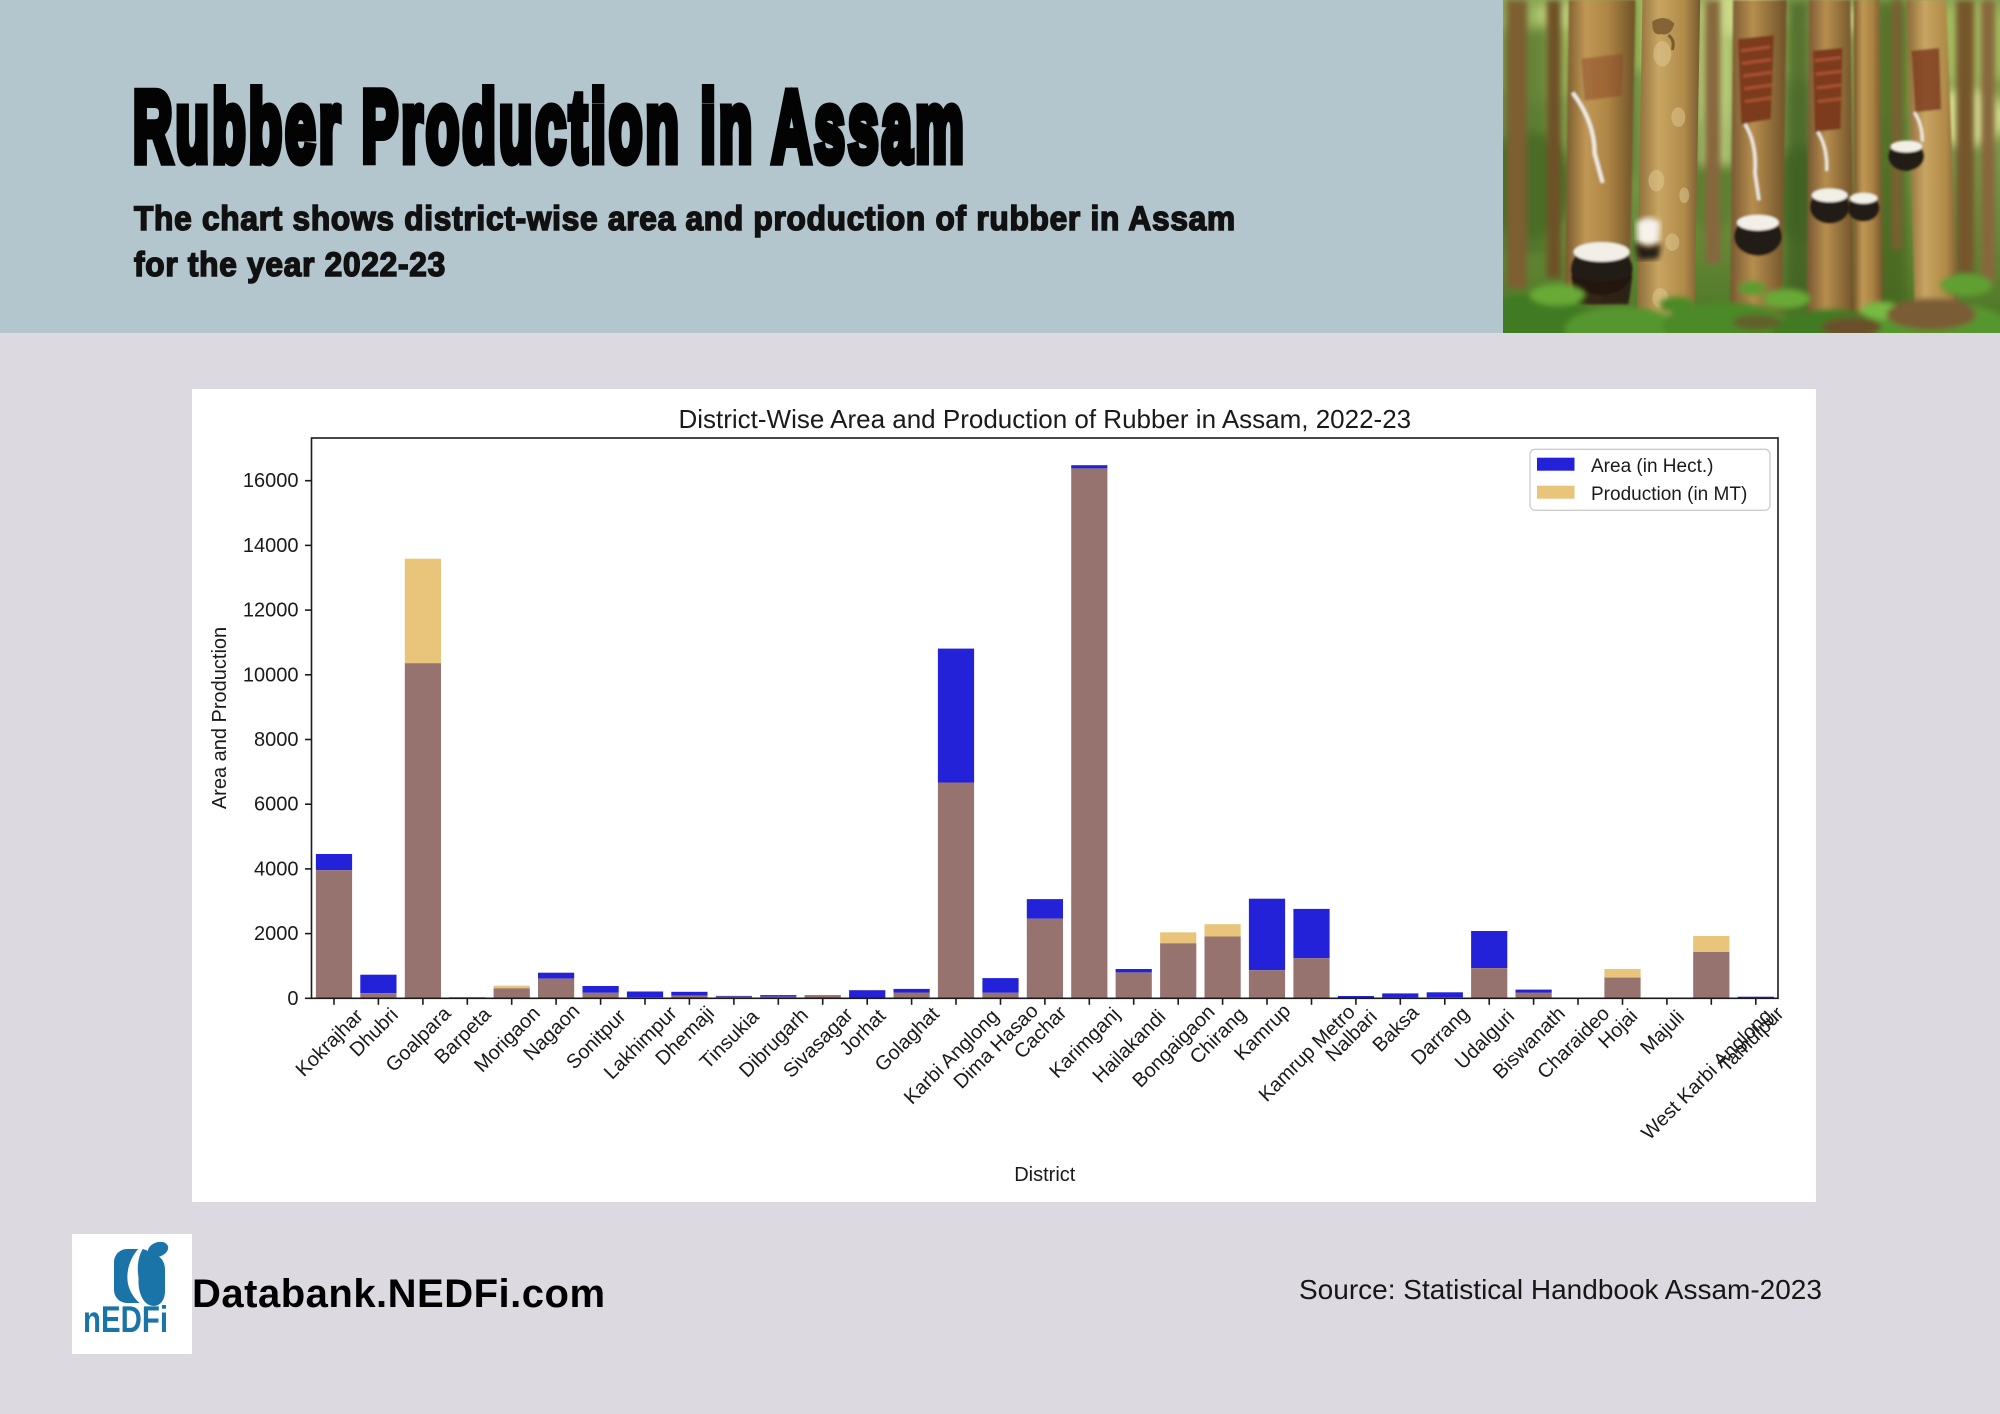 This screenshot has height=1414, width=2000. What do you see at coordinates (220, 718) in the screenshot?
I see `svg-text: Area and Production` at bounding box center [220, 718].